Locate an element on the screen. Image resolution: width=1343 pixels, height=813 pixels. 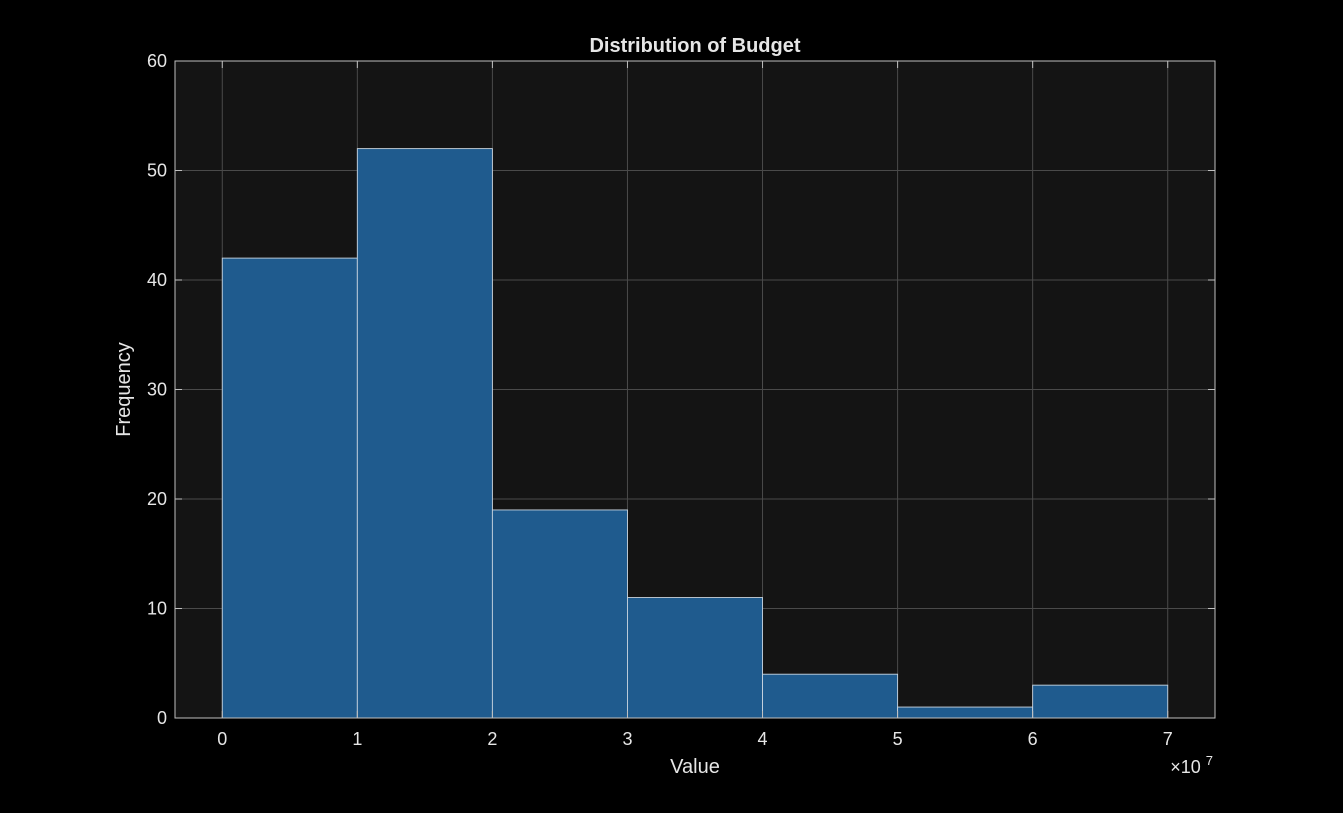
y-tick-label: 60 is located at coordinates (157, 61).